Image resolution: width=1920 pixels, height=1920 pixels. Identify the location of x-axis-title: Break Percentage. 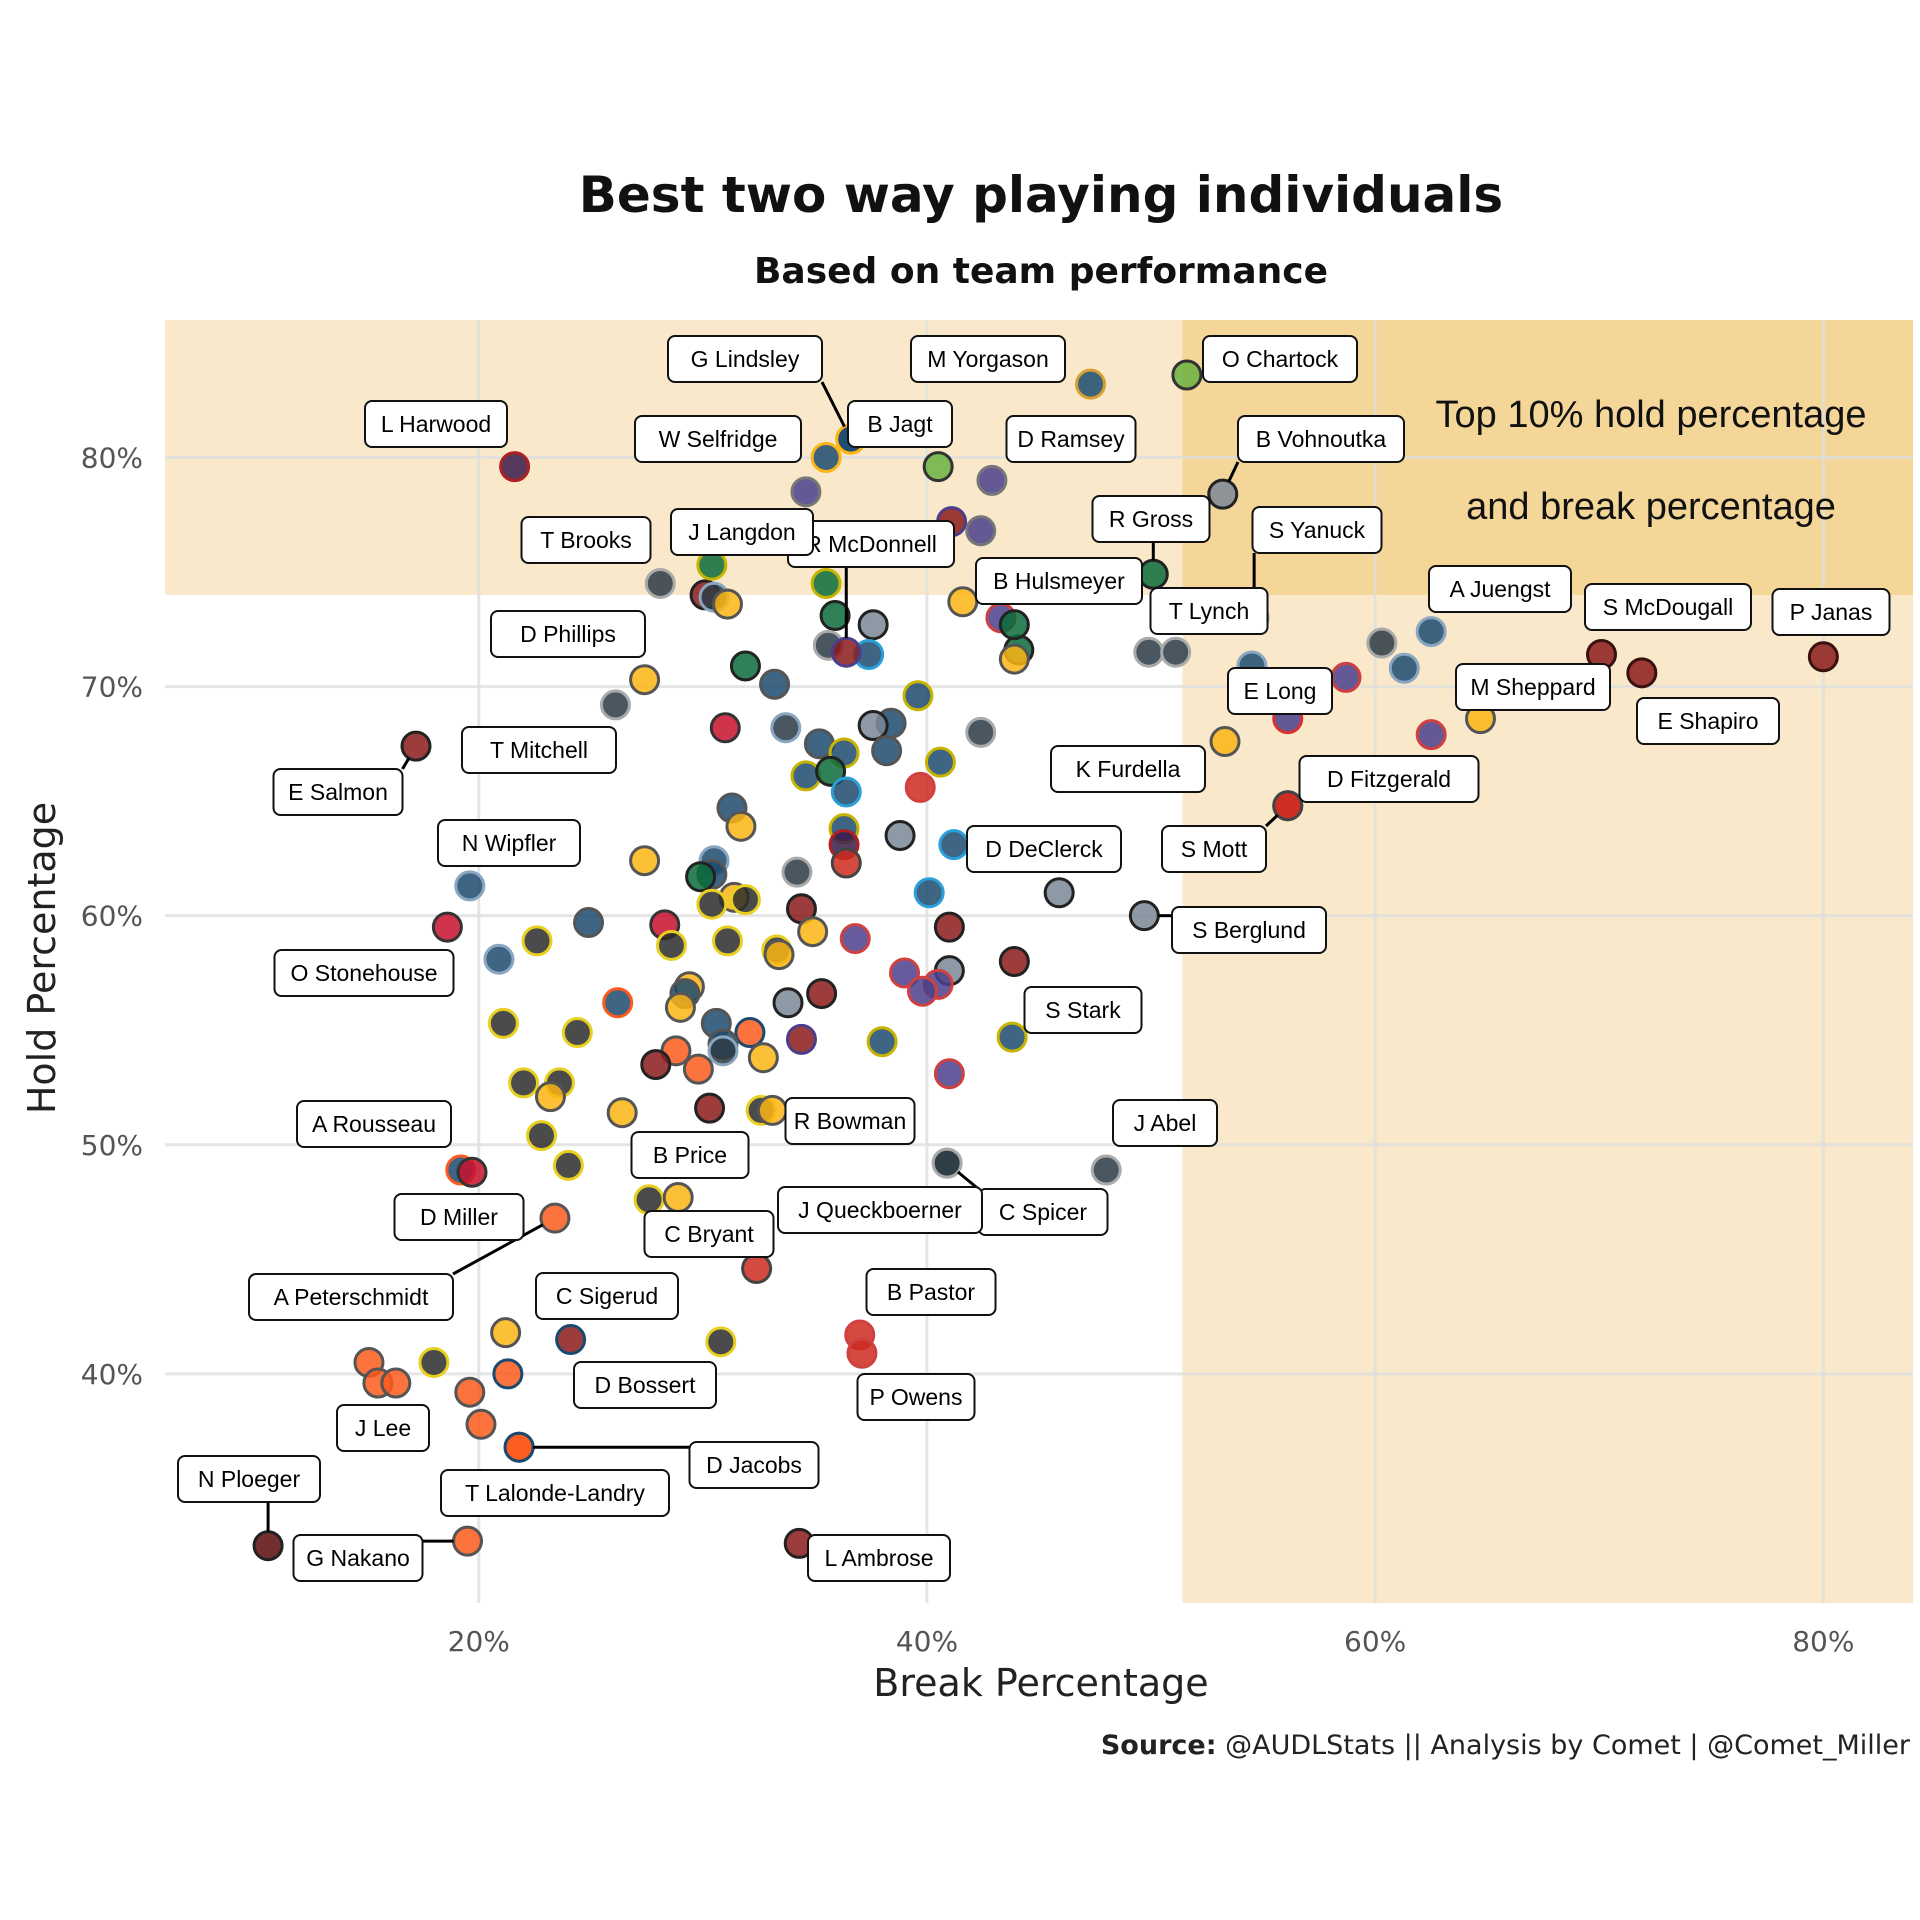
(1040, 1683).